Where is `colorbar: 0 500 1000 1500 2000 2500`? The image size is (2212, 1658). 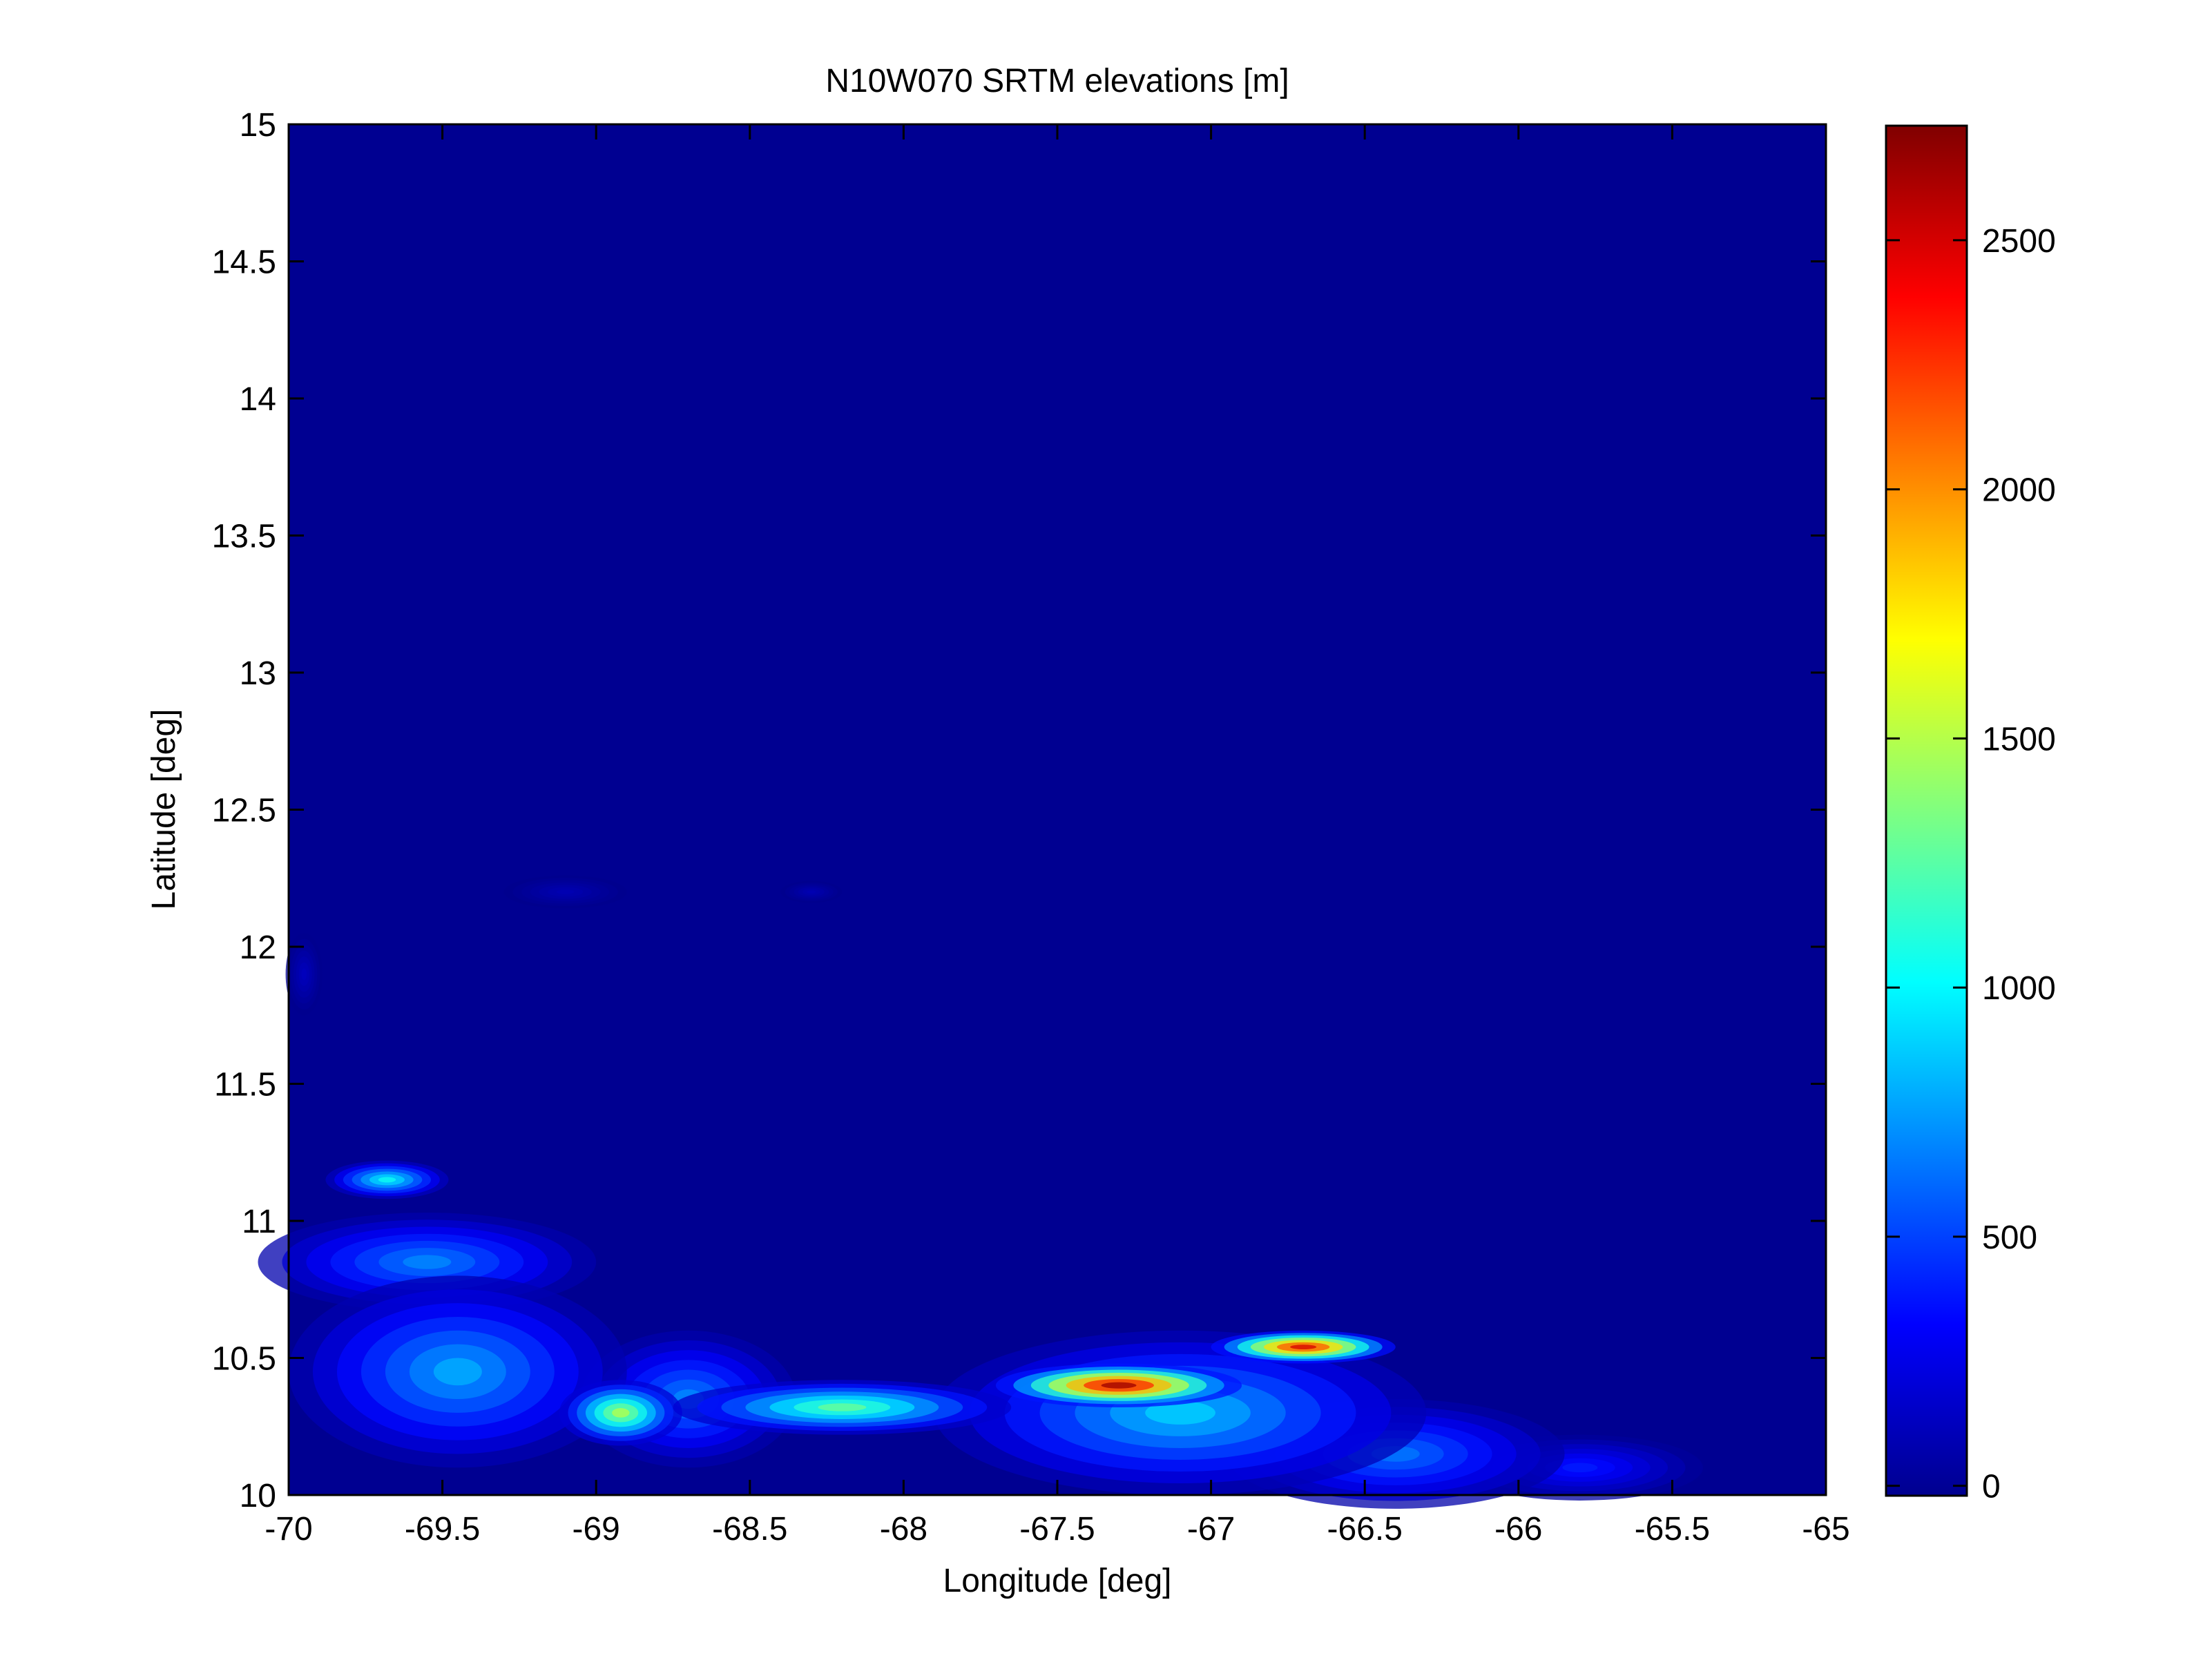
colorbar: 0 500 1000 1500 2000 2500 is located at coordinates (1971, 814).